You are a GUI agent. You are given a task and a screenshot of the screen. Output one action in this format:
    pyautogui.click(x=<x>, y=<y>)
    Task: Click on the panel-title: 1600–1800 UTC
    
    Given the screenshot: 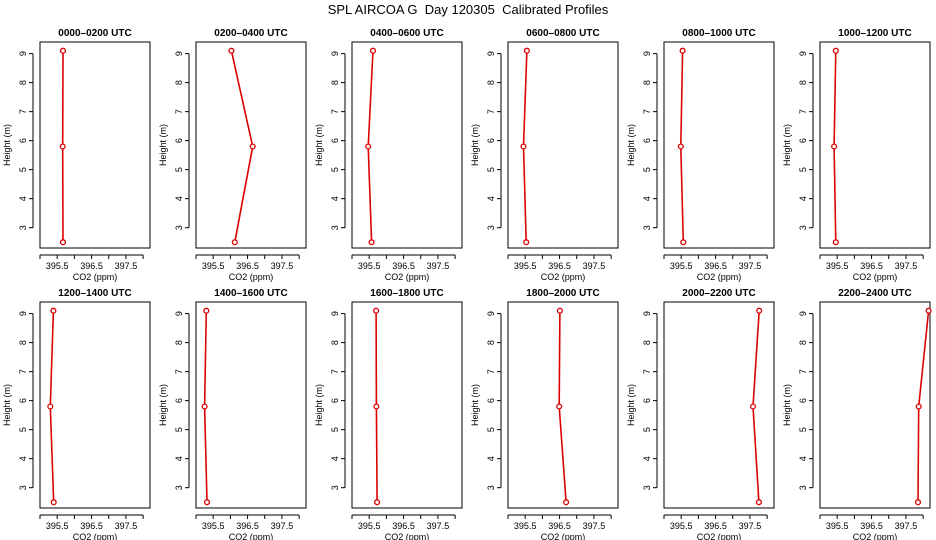 What is the action you would take?
    pyautogui.click(x=406, y=293)
    